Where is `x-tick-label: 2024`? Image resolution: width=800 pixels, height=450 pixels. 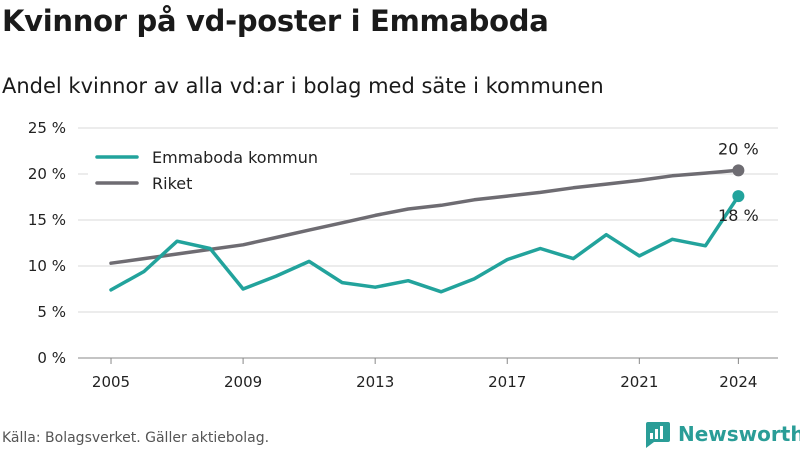 x-tick-label: 2024 is located at coordinates (738, 382).